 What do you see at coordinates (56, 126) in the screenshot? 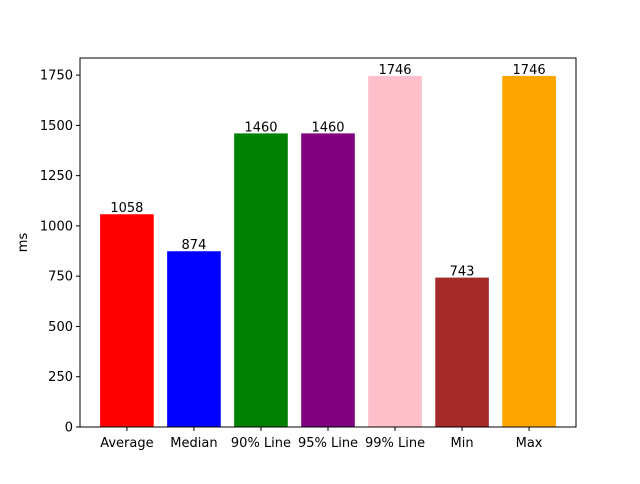
I see `y-tick-label: 1500` at bounding box center [56, 126].